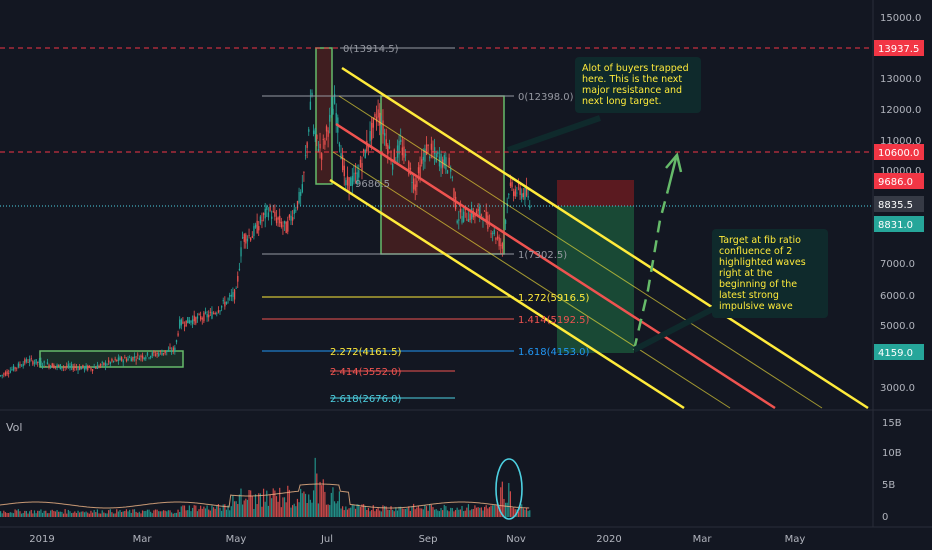 The height and width of the screenshot is (550, 932). Describe the element at coordinates (900, 18) in the screenshot. I see `price-tick-label: 15000.0` at that location.